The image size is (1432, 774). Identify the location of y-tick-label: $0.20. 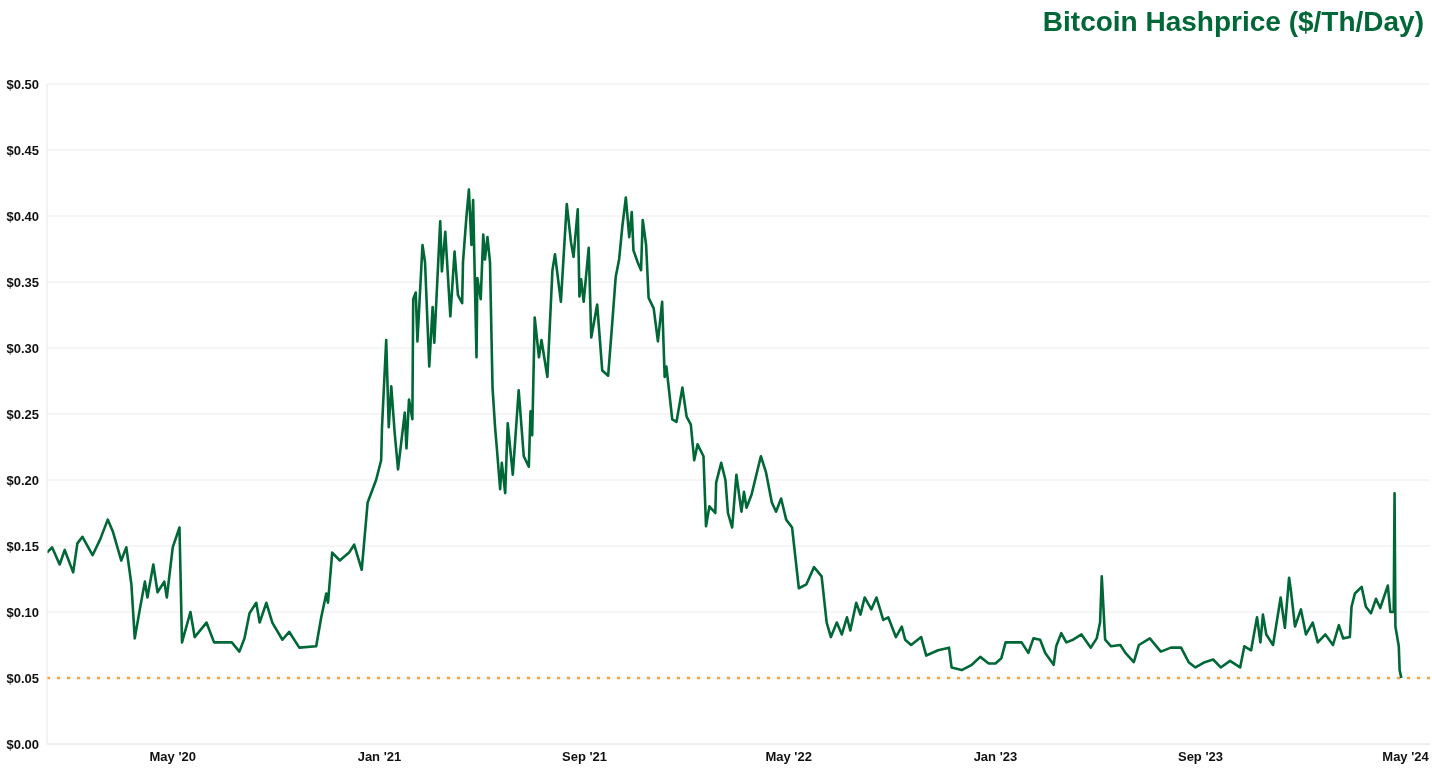
(22, 480).